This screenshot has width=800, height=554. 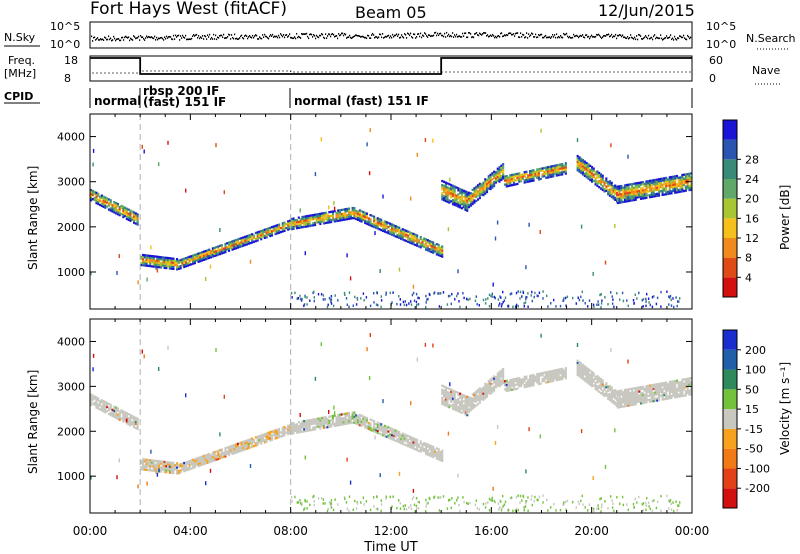 What do you see at coordinates (361, 101) in the screenshot?
I see `cpid-normal-fast: normal (fast) 151 IF` at bounding box center [361, 101].